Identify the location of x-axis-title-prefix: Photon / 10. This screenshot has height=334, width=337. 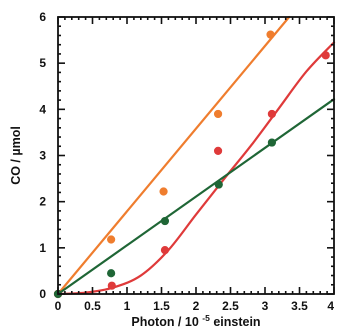
(164, 322).